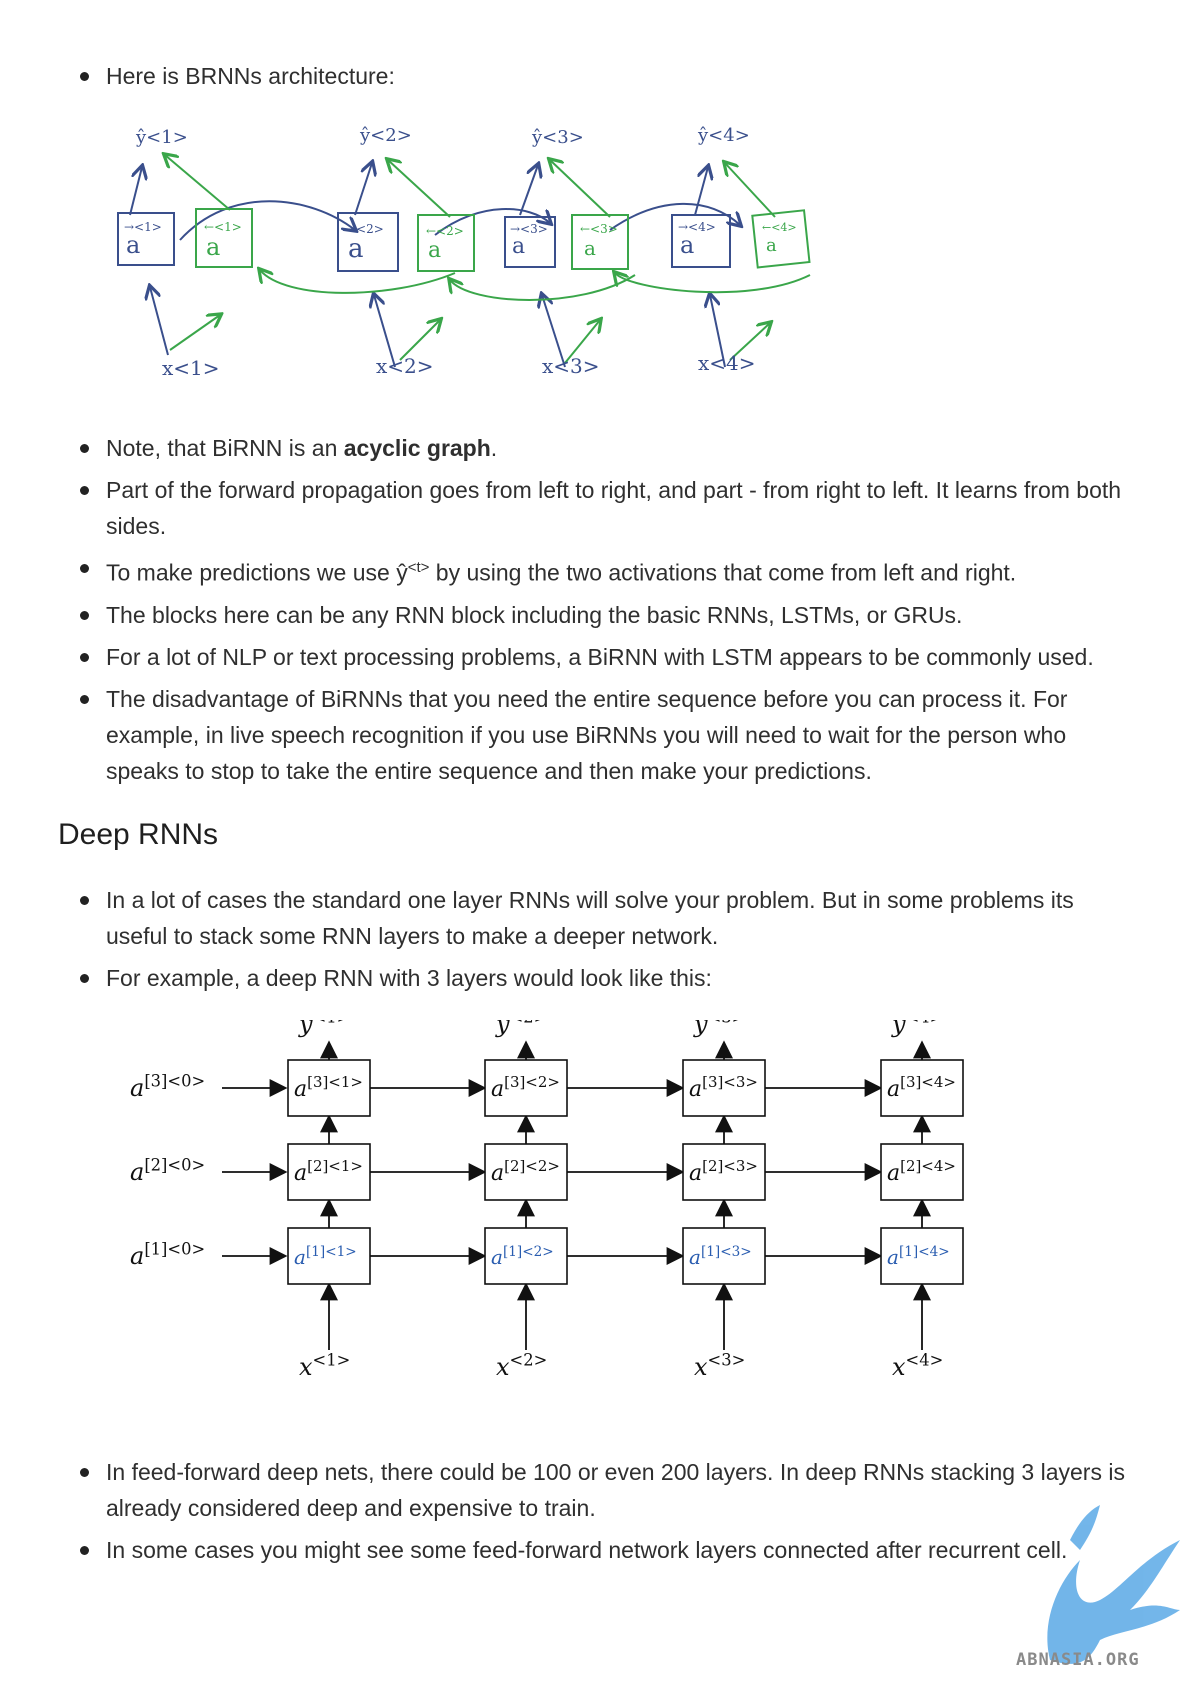 The image size is (1190, 1684). What do you see at coordinates (138, 834) in the screenshot?
I see `section-heading: Deep RNNs` at bounding box center [138, 834].